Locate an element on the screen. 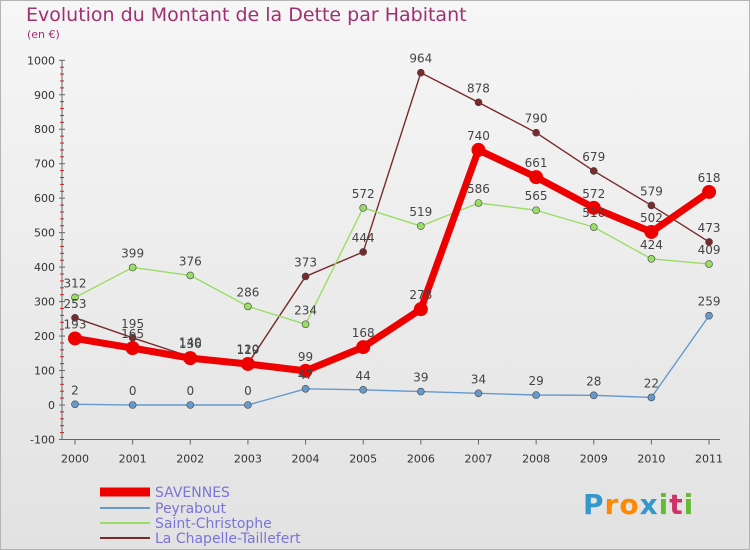  data-label: 878 is located at coordinates (478, 88).